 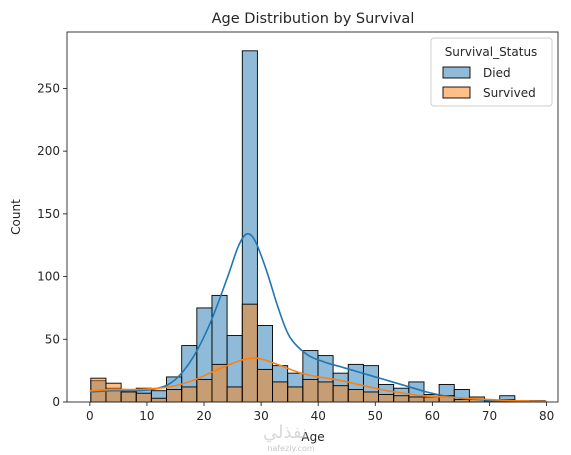 I want to click on chart-title: Age Distribution by Survival, so click(x=313, y=19).